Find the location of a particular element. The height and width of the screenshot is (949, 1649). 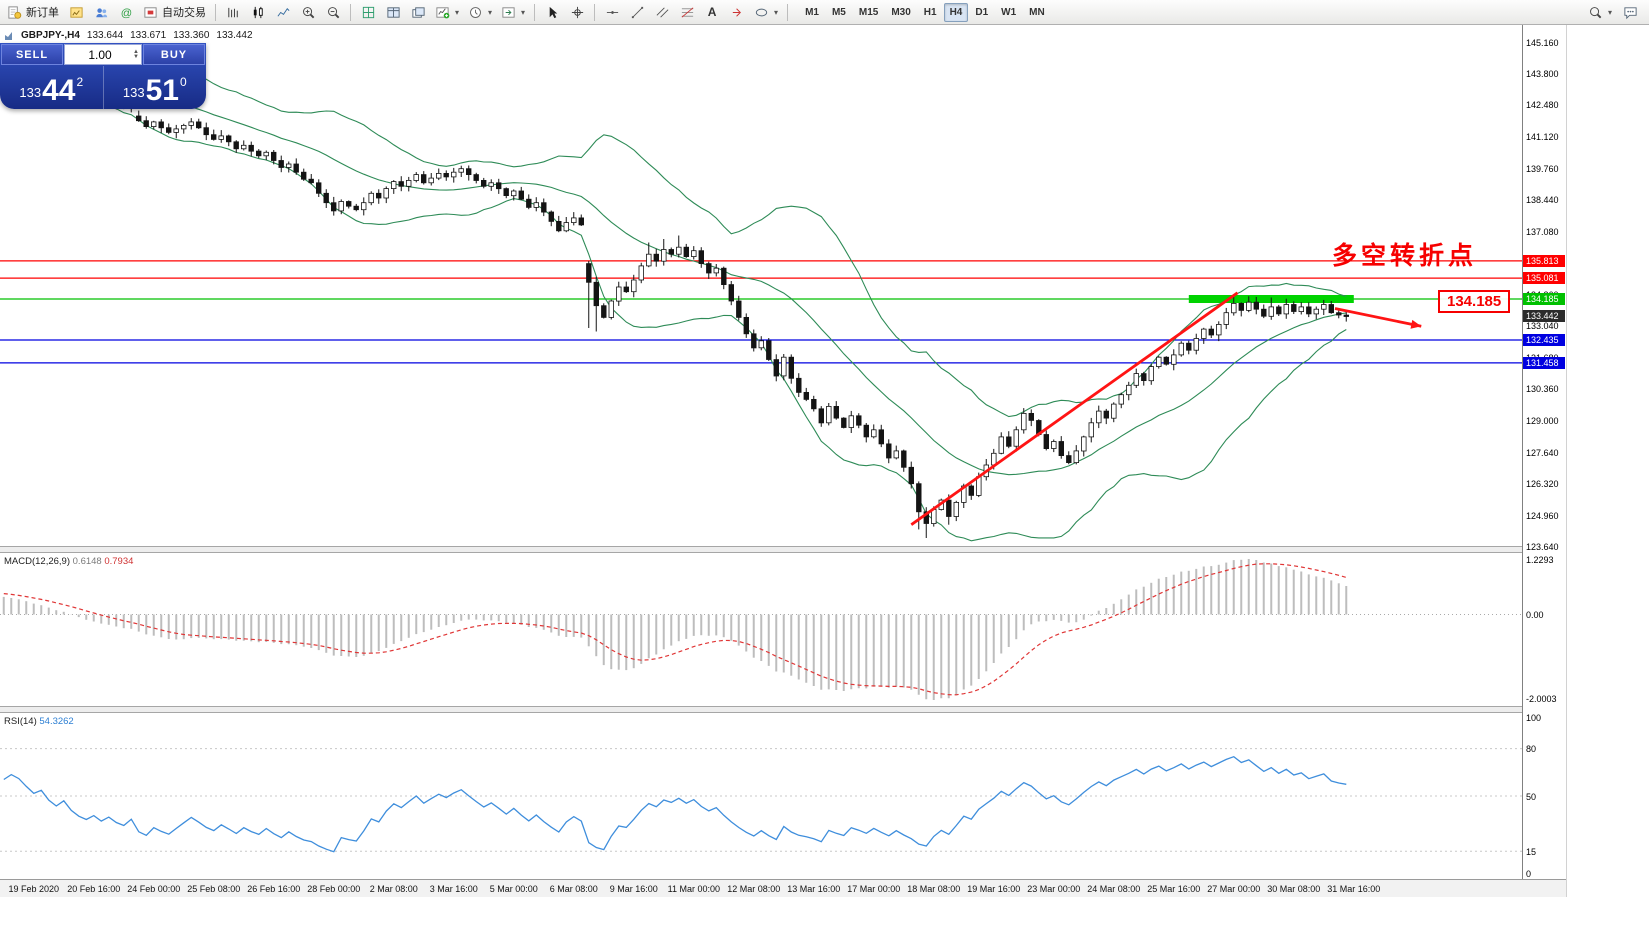

rsi-name: RSI(14) is located at coordinates (20, 721).